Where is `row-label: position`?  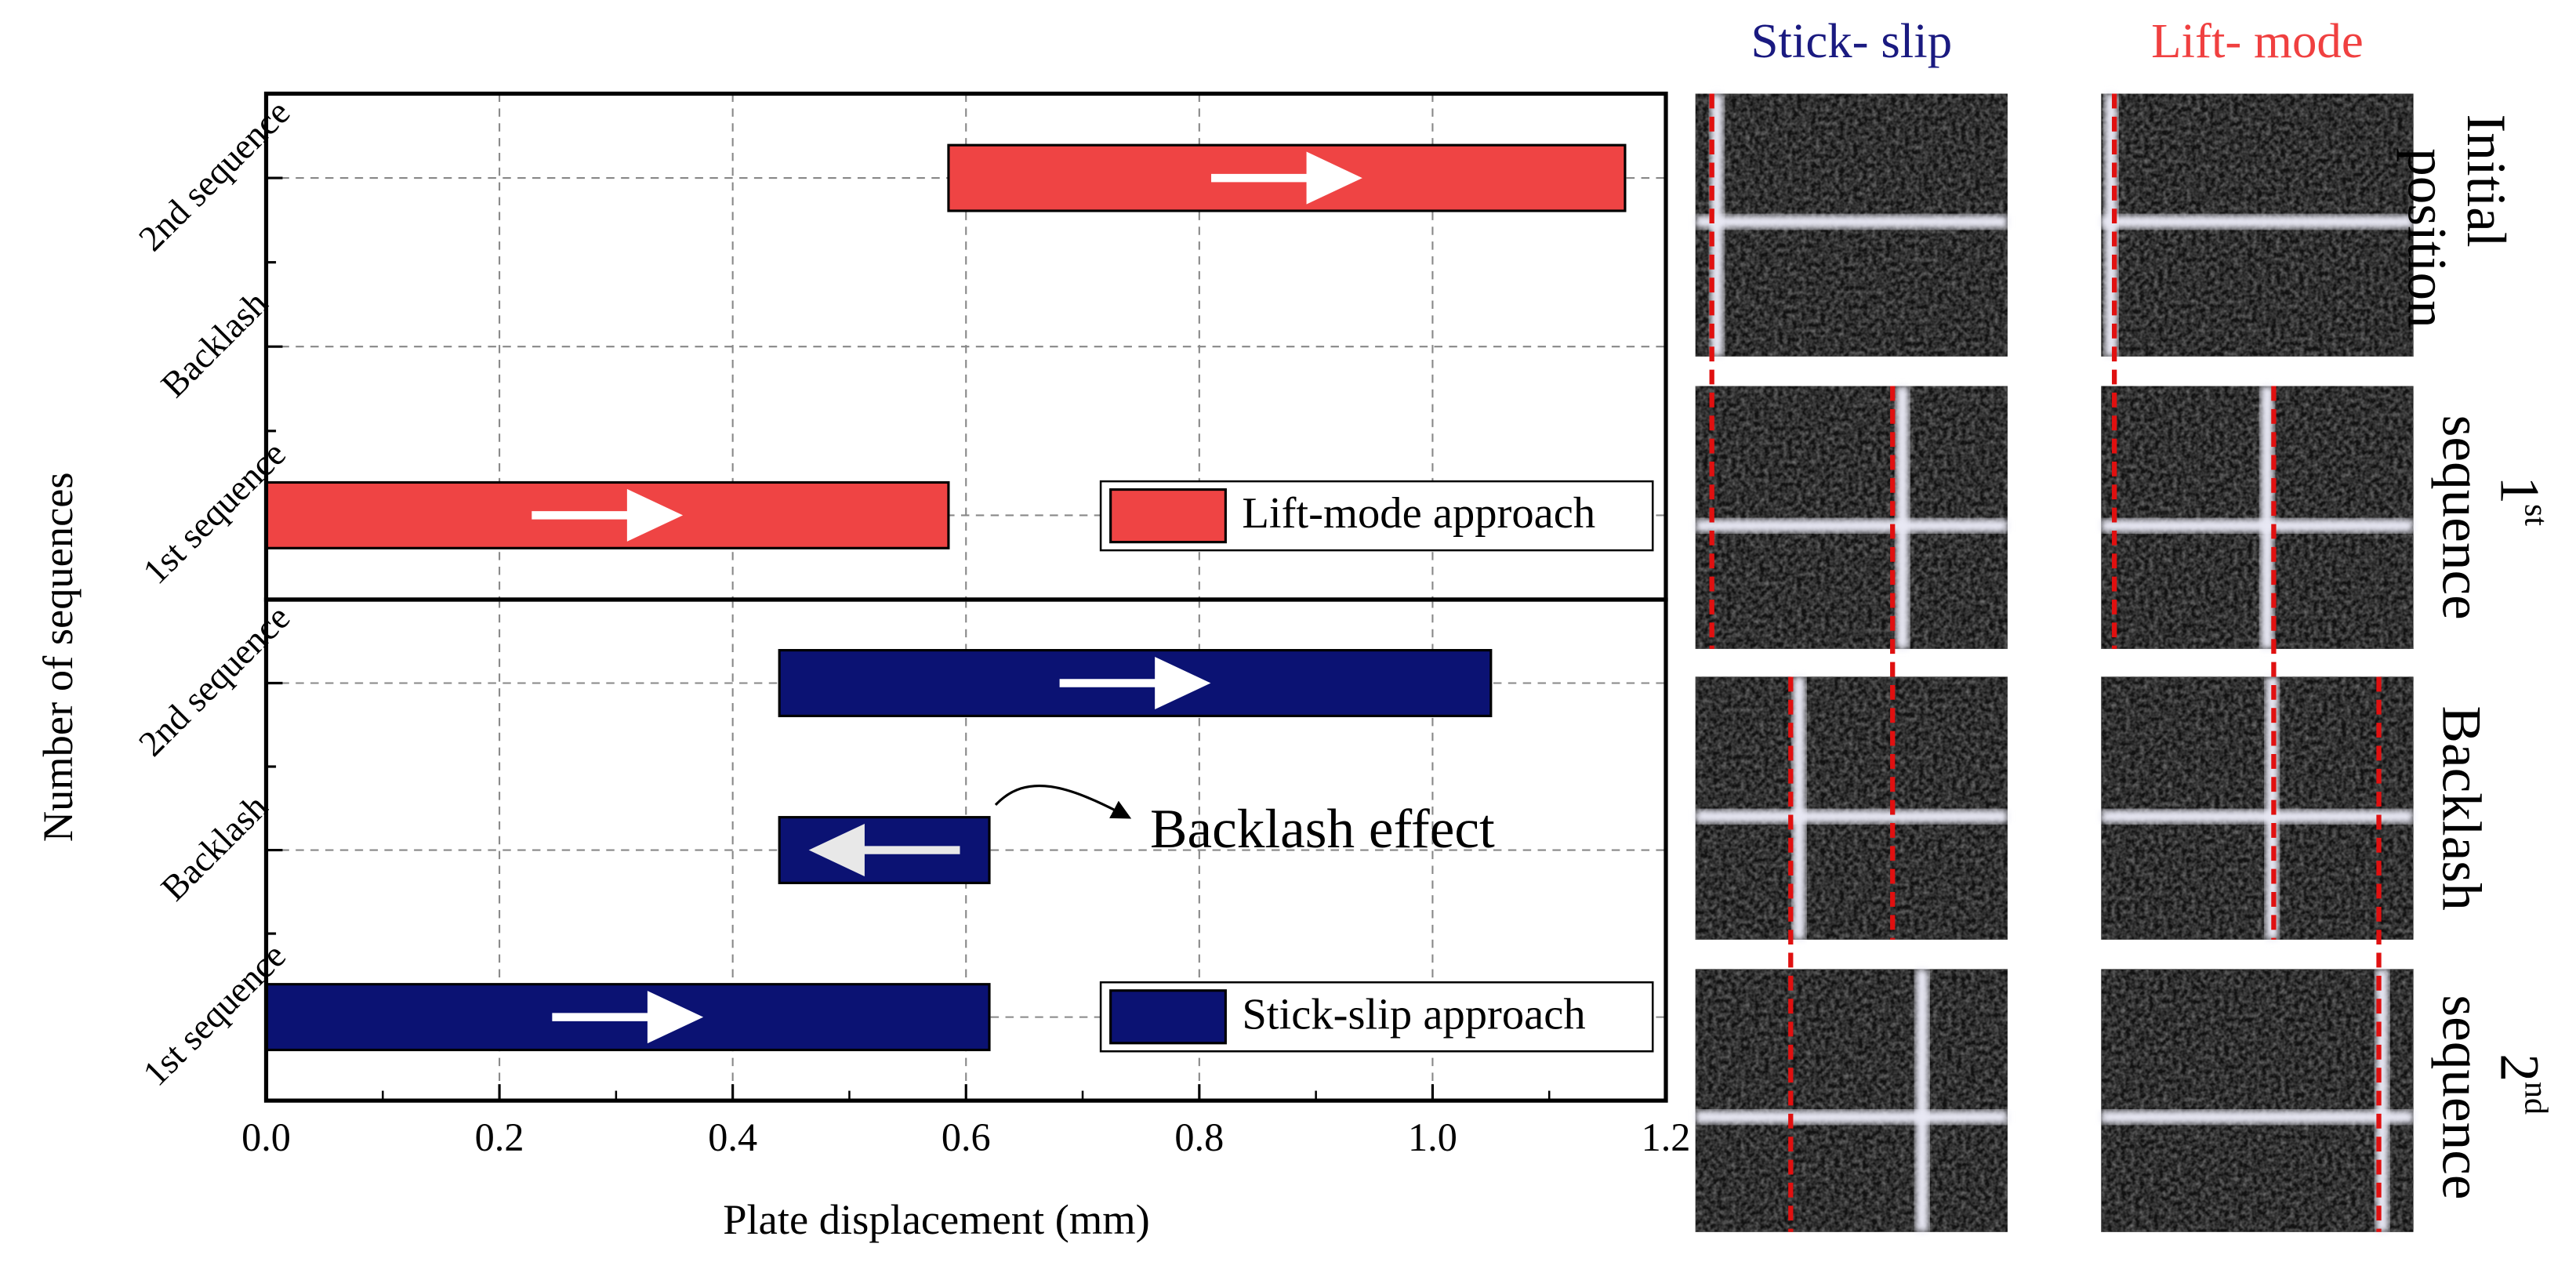
row-label: position is located at coordinates (2427, 238).